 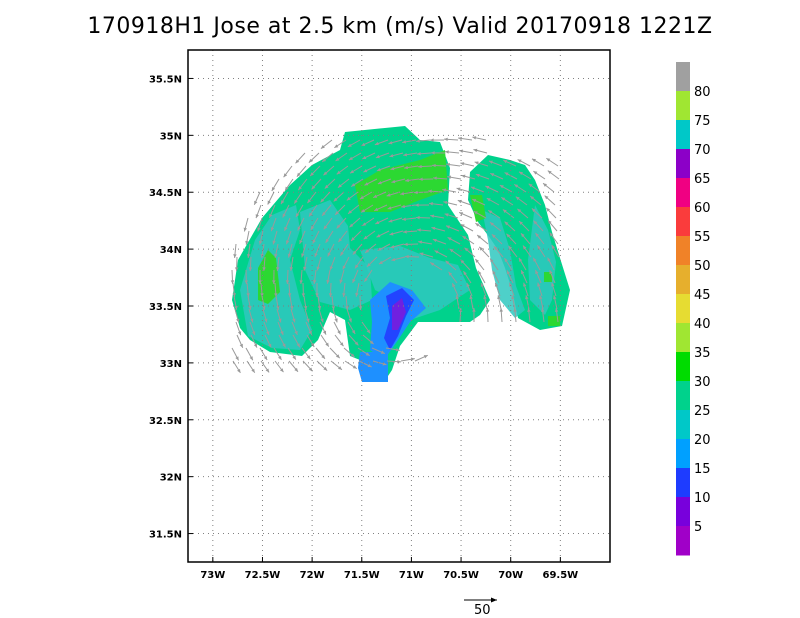 I want to click on lon-label: 72.5W, so click(x=263, y=575).